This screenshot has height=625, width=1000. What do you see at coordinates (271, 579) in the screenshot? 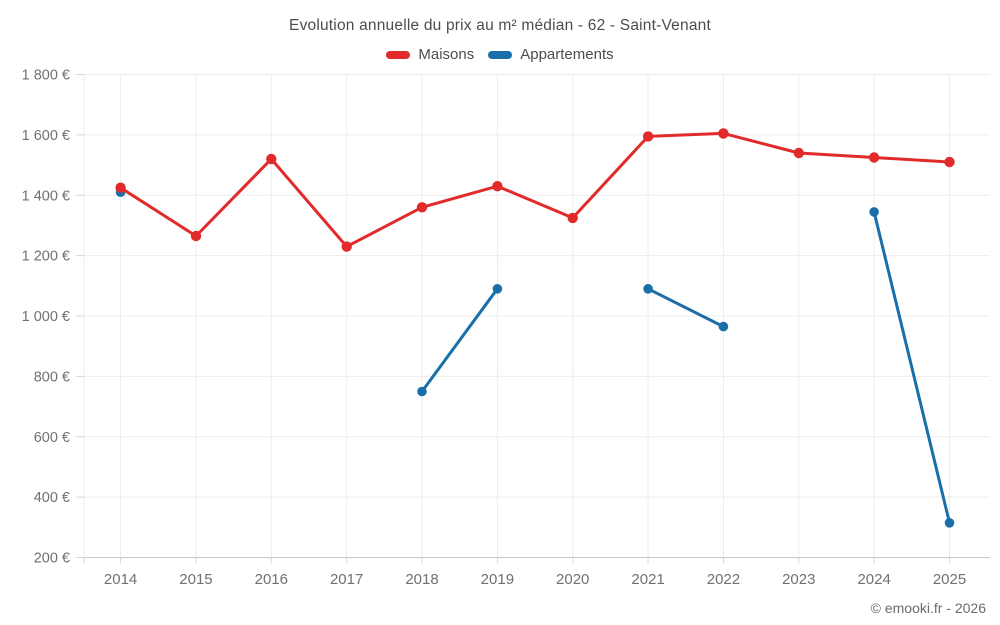
I see `x-tick-label-2016: 2016` at bounding box center [271, 579].